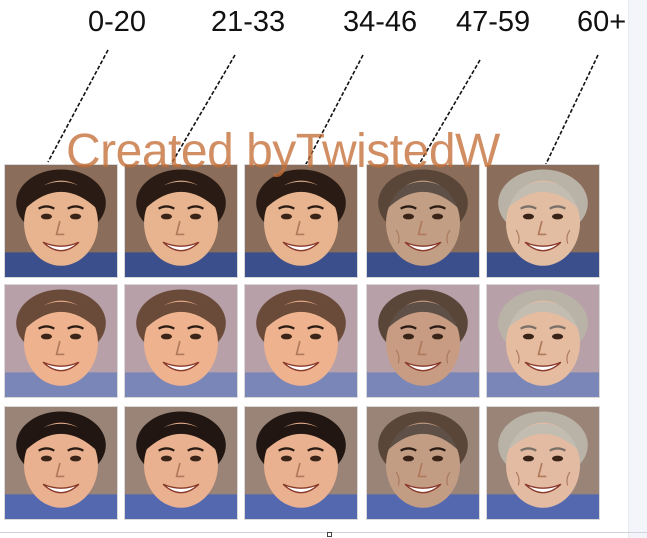  I want to click on age-label-47-59: 47-59, so click(493, 22).